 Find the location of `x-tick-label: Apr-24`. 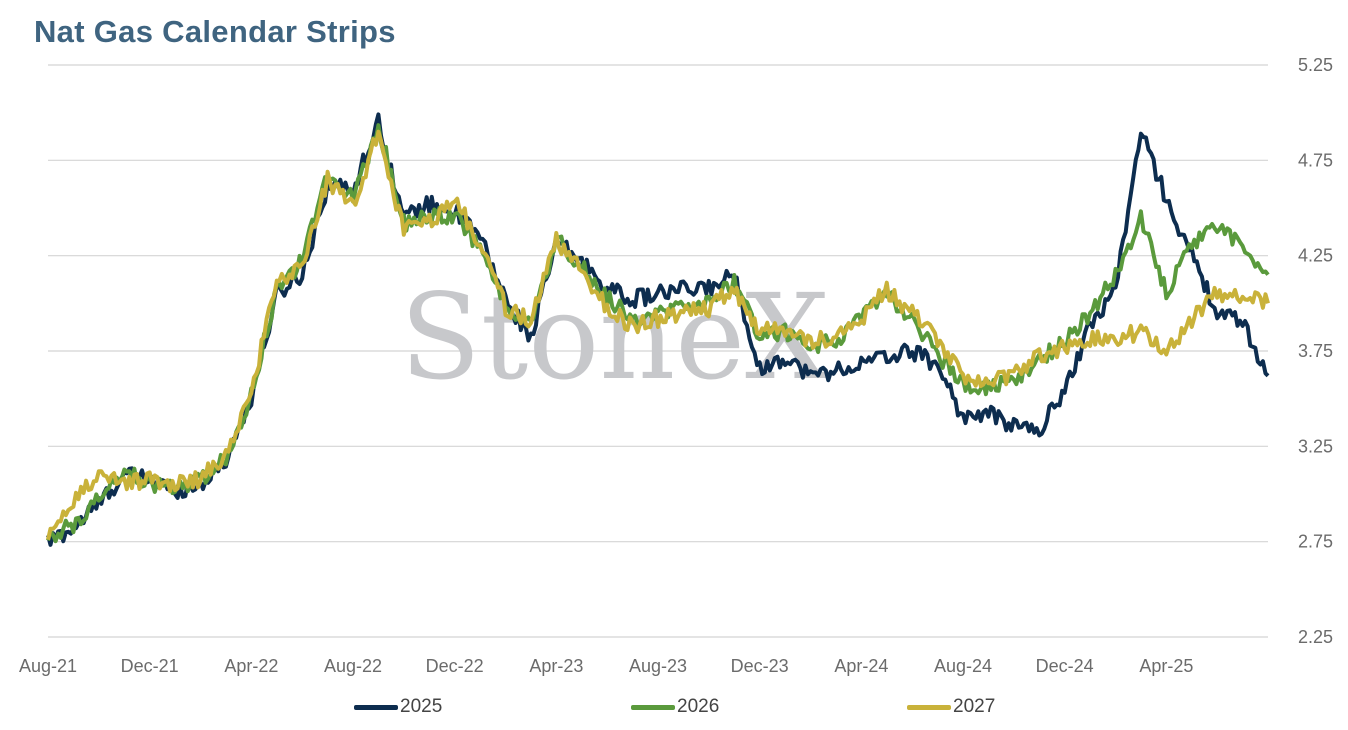

x-tick-label: Apr-24 is located at coordinates (861, 666).